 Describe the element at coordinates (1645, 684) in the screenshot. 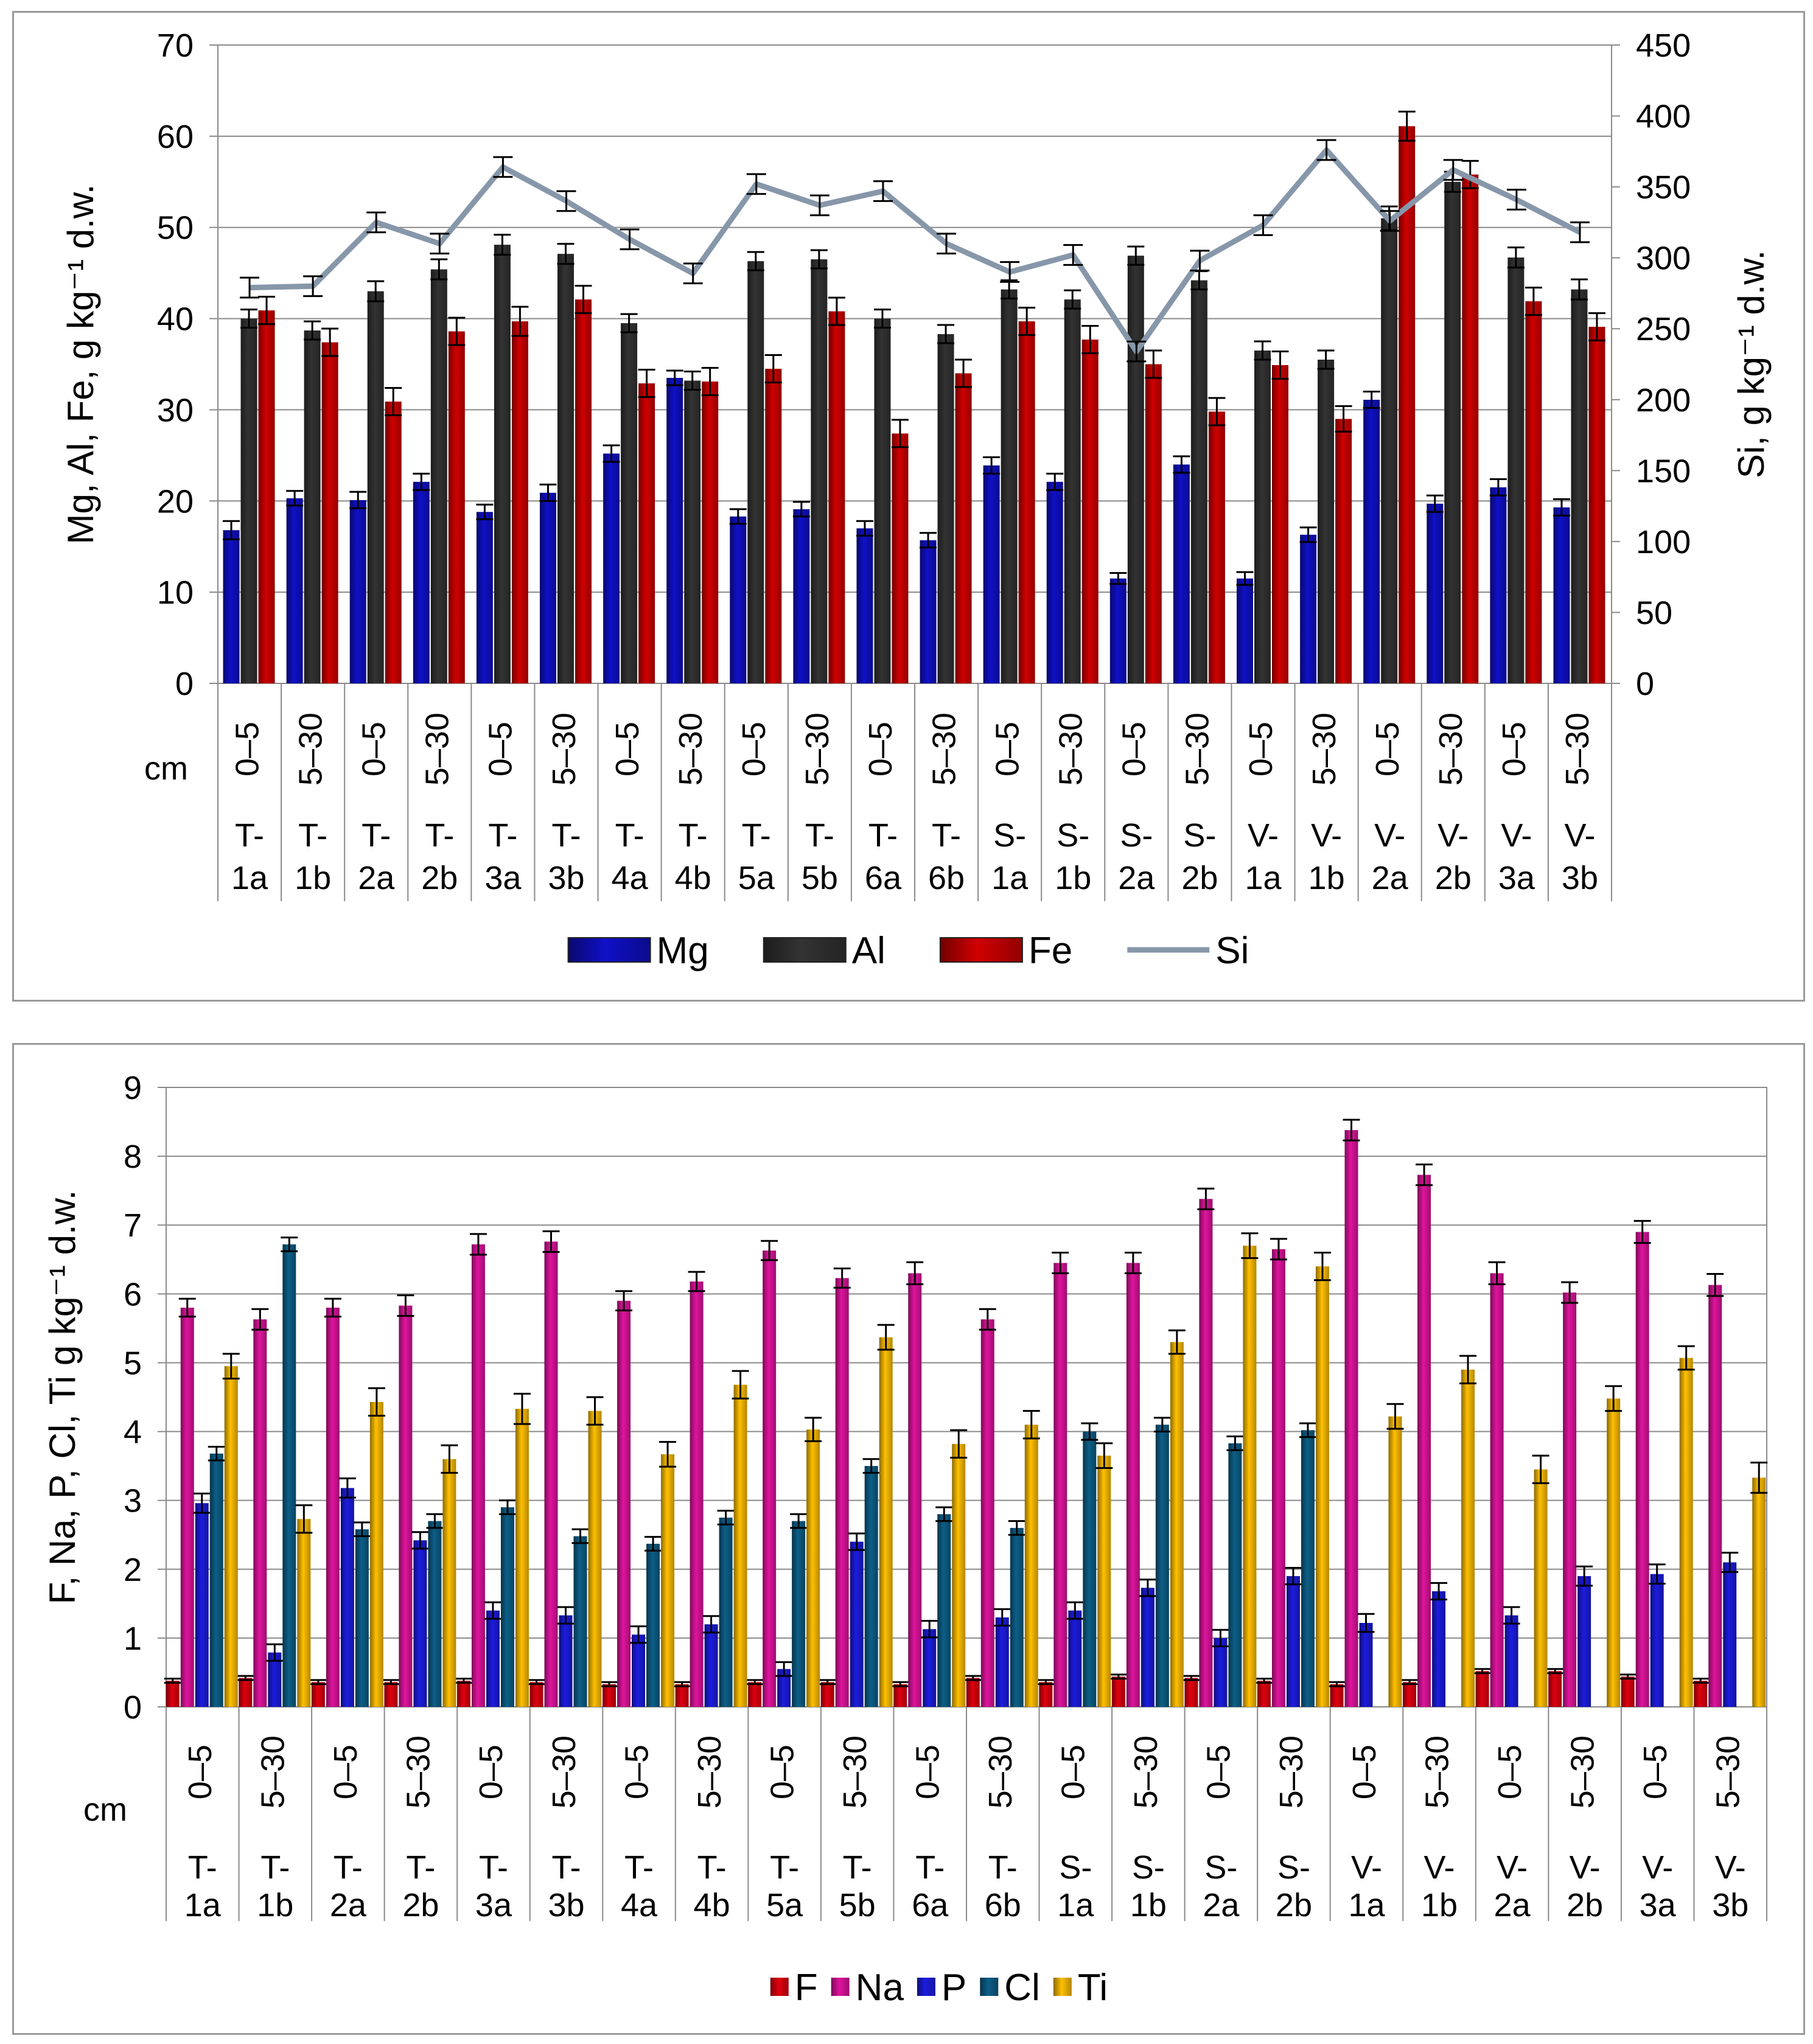

I see `y2-tick-label: 0` at that location.